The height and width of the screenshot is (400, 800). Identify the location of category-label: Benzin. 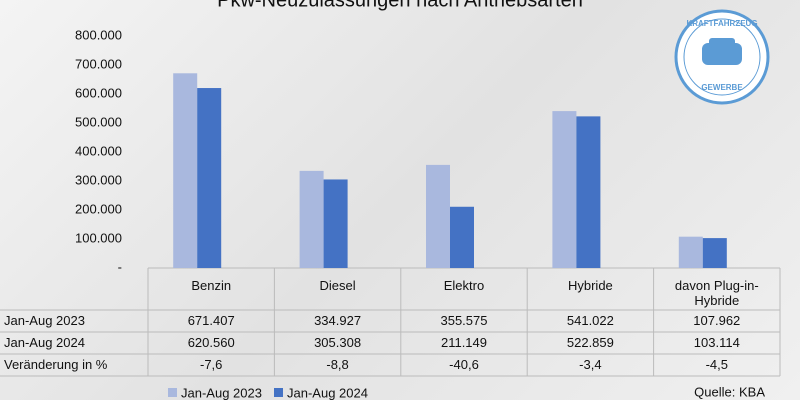
(211, 285).